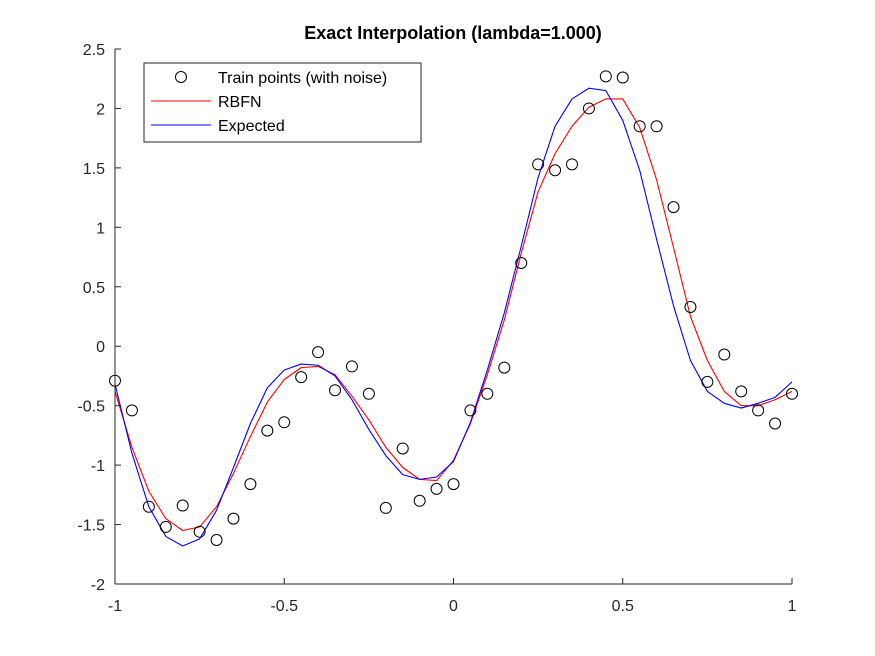 Image resolution: width=875 pixels, height=656 pixels. I want to click on y-tick-label: 1.5, so click(94, 169).